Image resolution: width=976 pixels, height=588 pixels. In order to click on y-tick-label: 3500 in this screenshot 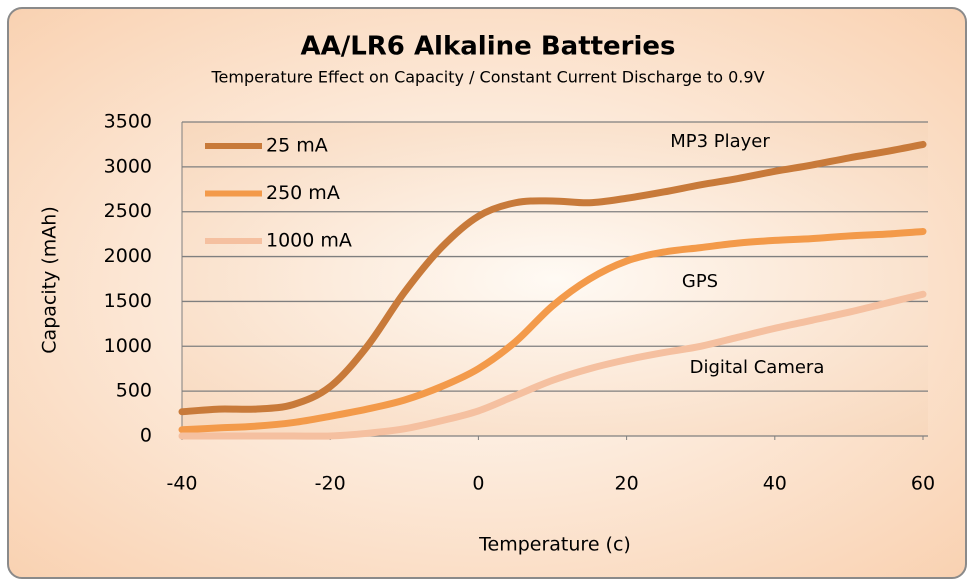, I will do `click(128, 122)`.